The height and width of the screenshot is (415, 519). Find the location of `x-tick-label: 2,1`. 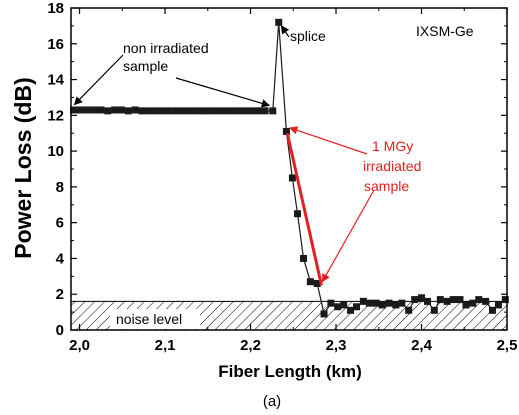

x-tick-label: 2,1 is located at coordinates (165, 345).